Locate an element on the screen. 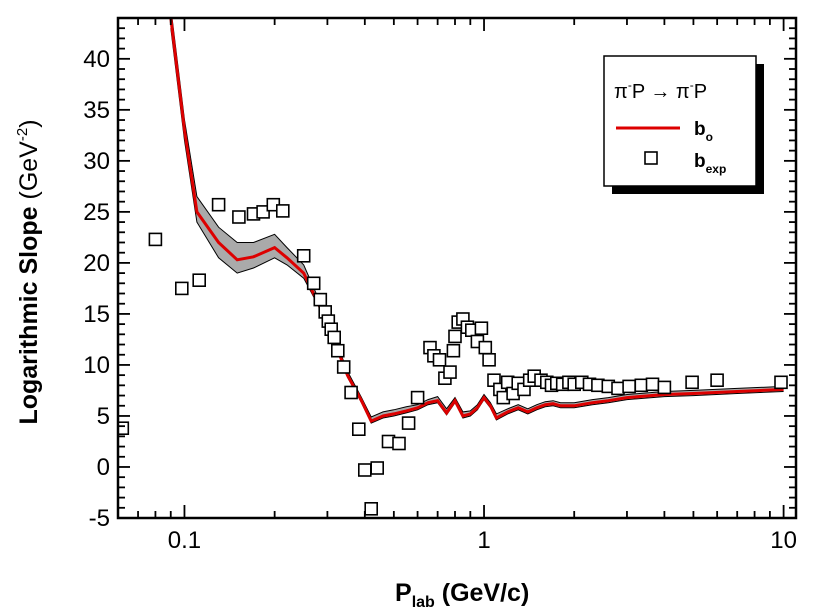 The image size is (817, 616). y-tick-label: 25 is located at coordinates (96, 212).